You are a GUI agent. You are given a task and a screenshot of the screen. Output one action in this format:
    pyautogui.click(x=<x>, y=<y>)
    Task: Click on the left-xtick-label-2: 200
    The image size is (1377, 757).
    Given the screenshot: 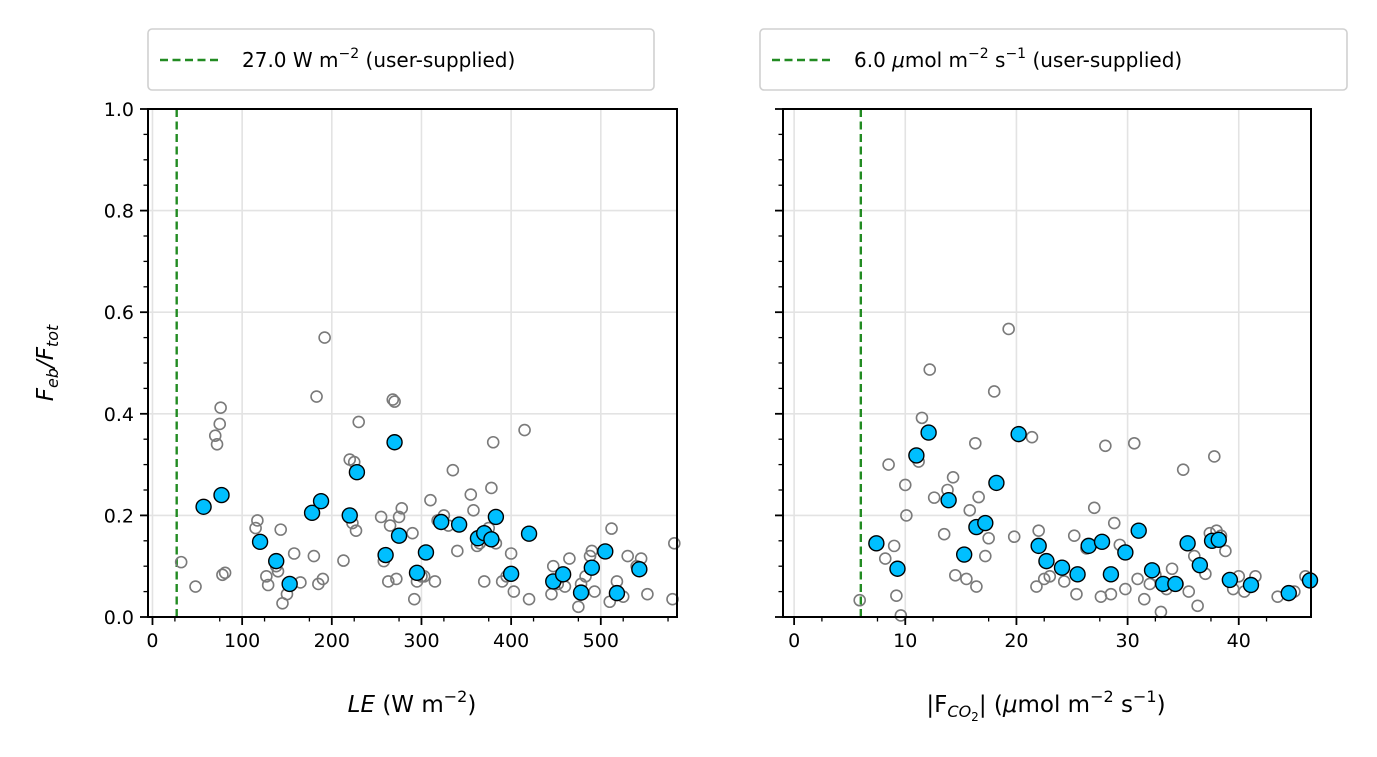 What is the action you would take?
    pyautogui.click(x=332, y=641)
    